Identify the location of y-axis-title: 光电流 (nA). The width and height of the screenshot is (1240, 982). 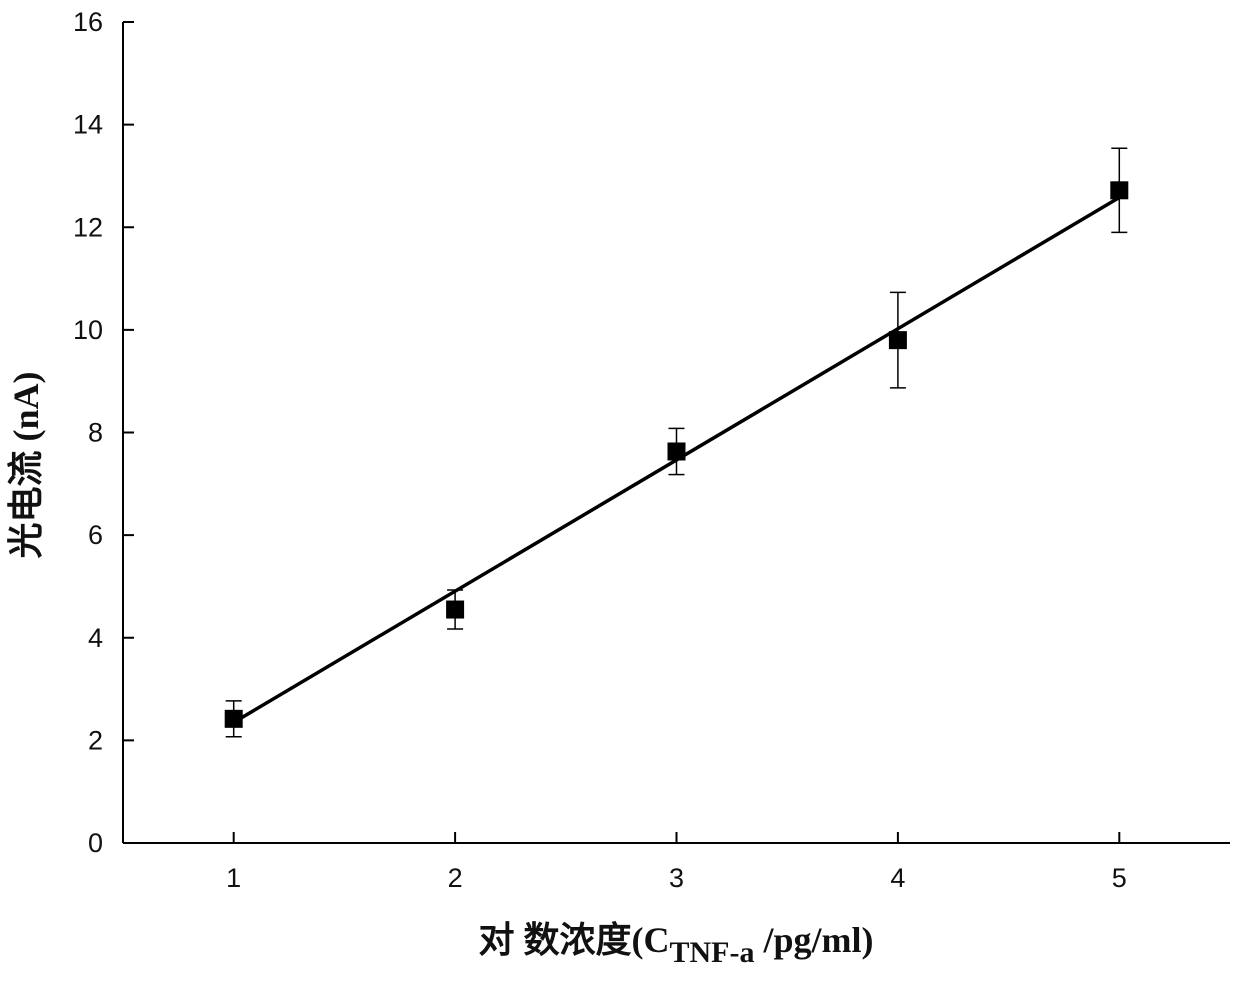
(26, 465).